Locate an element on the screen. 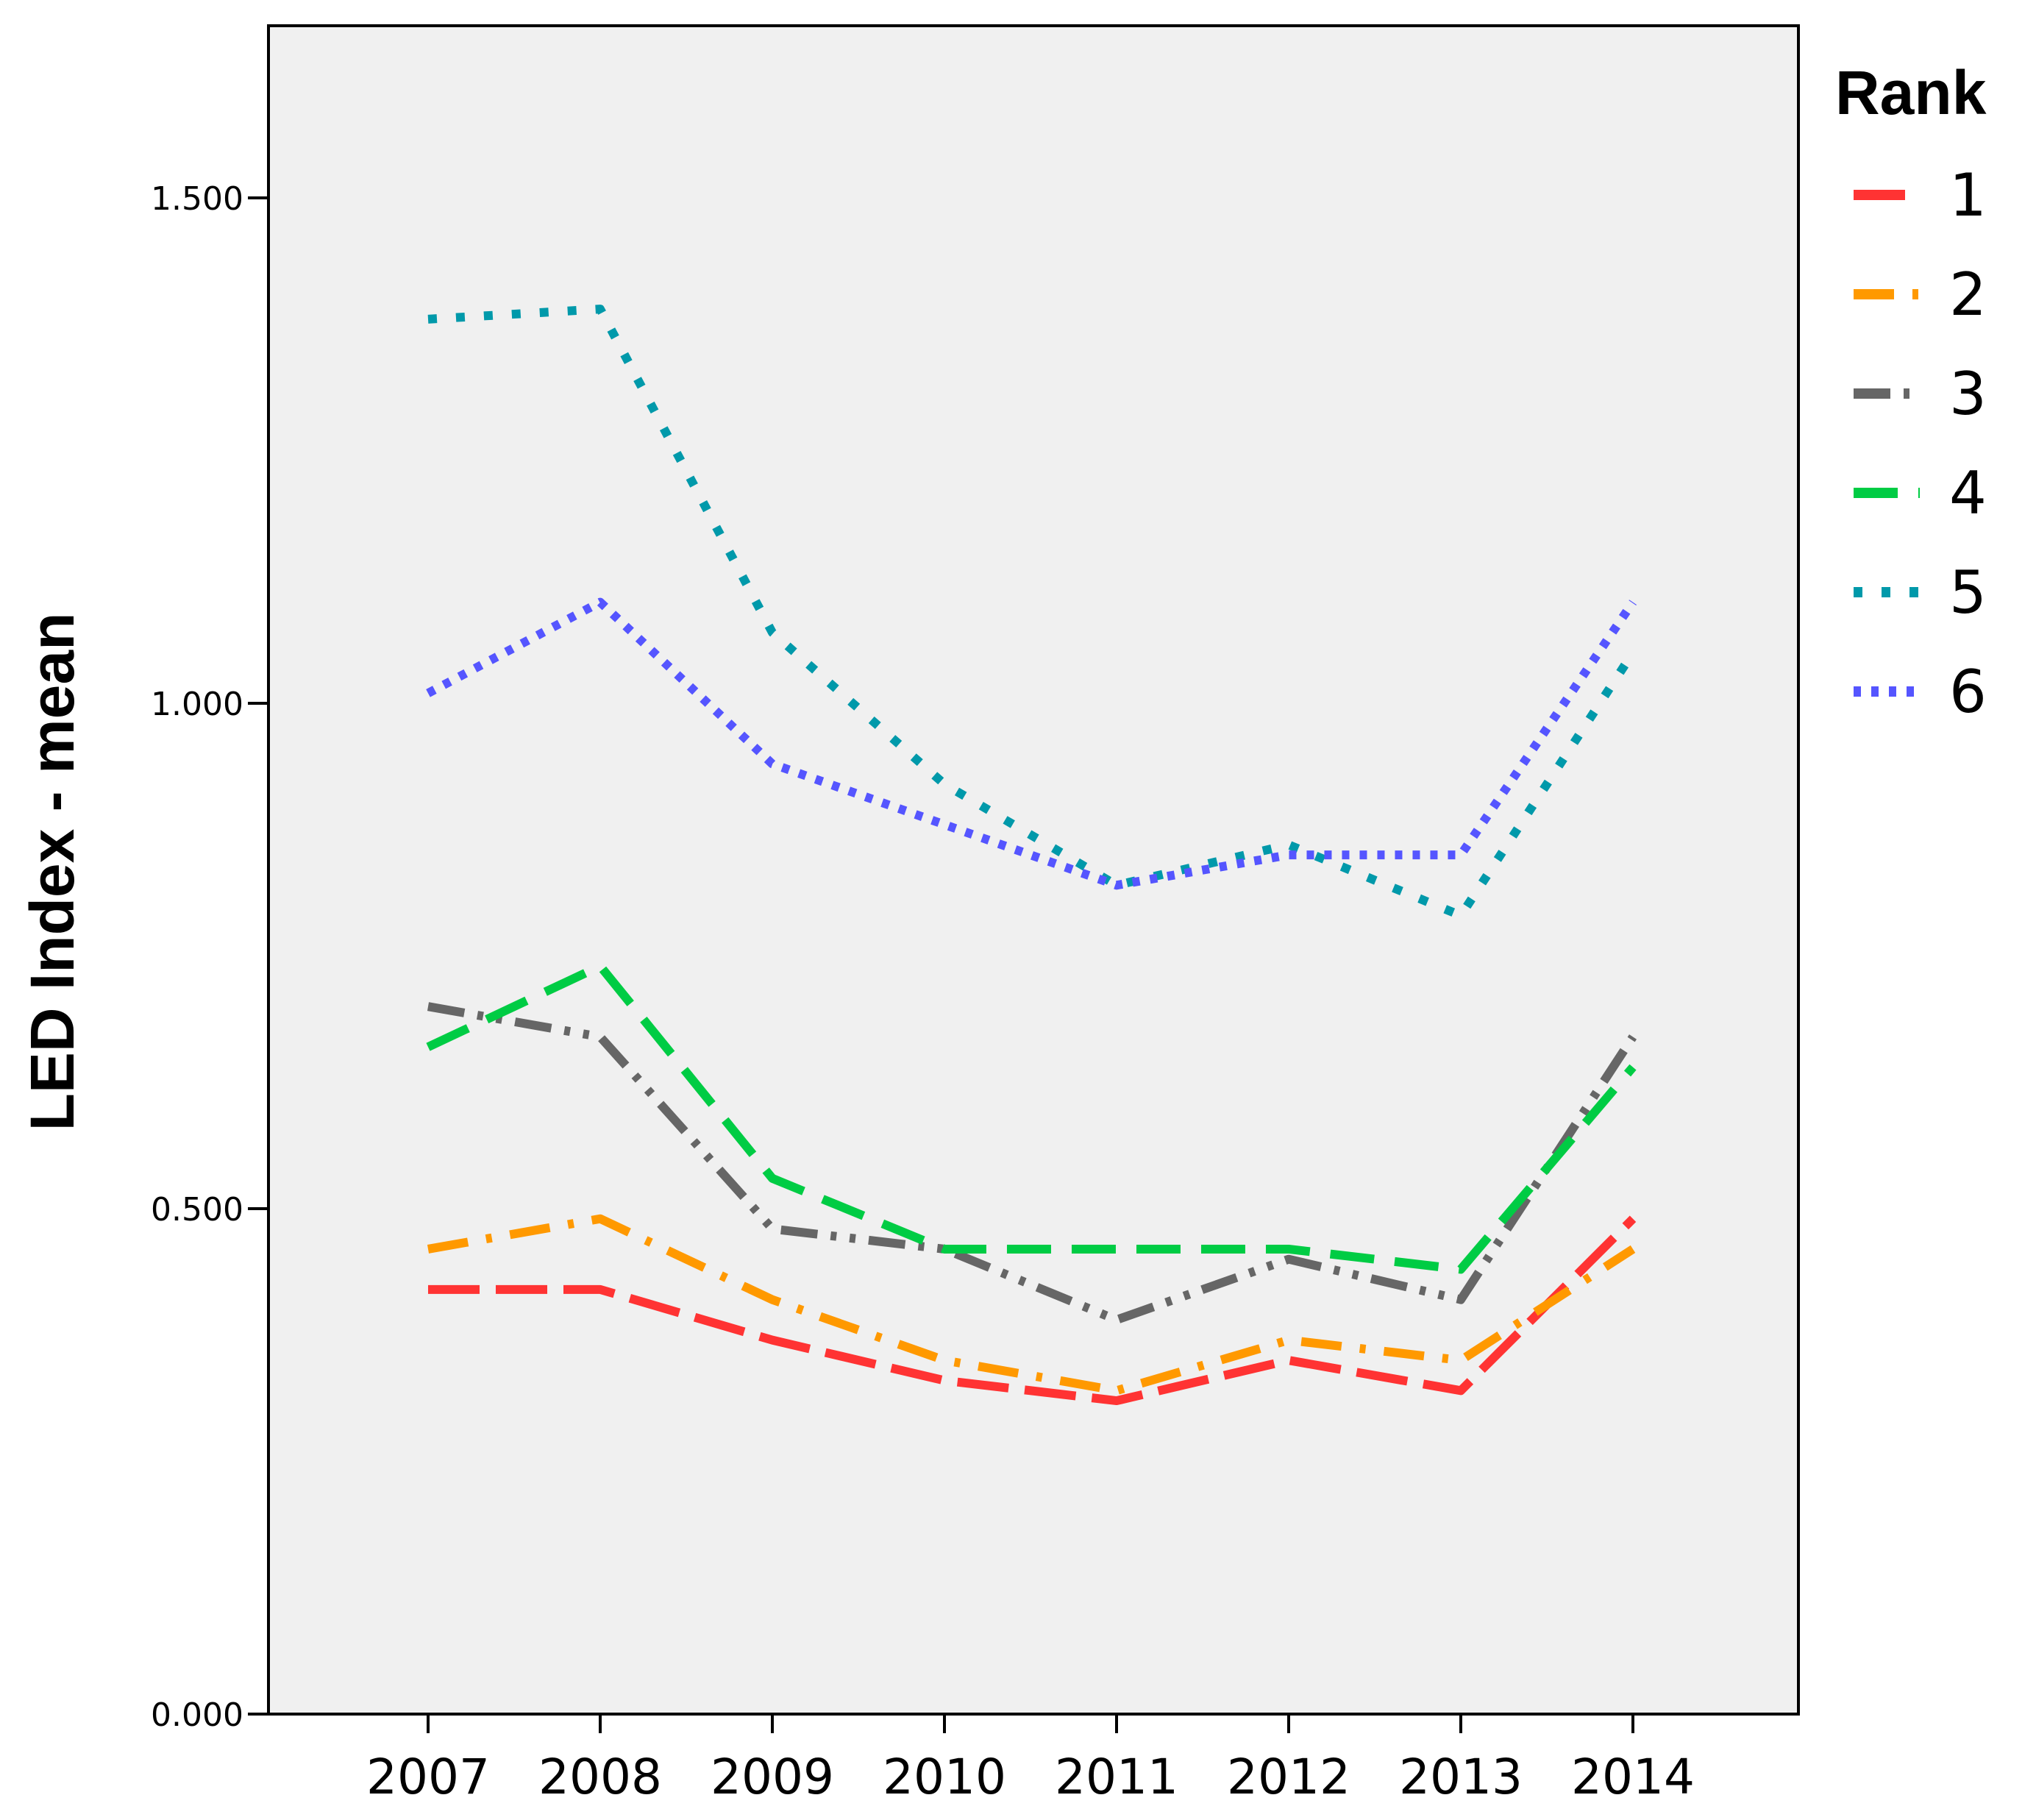  x-tick-label: 2014 is located at coordinates (1633, 1777).